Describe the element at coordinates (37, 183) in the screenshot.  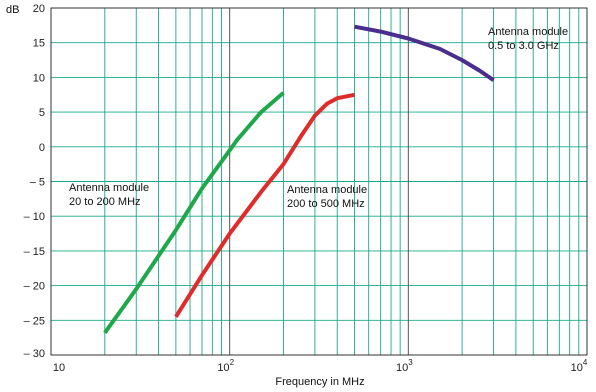
I see `y-tick-label: – 5` at that location.